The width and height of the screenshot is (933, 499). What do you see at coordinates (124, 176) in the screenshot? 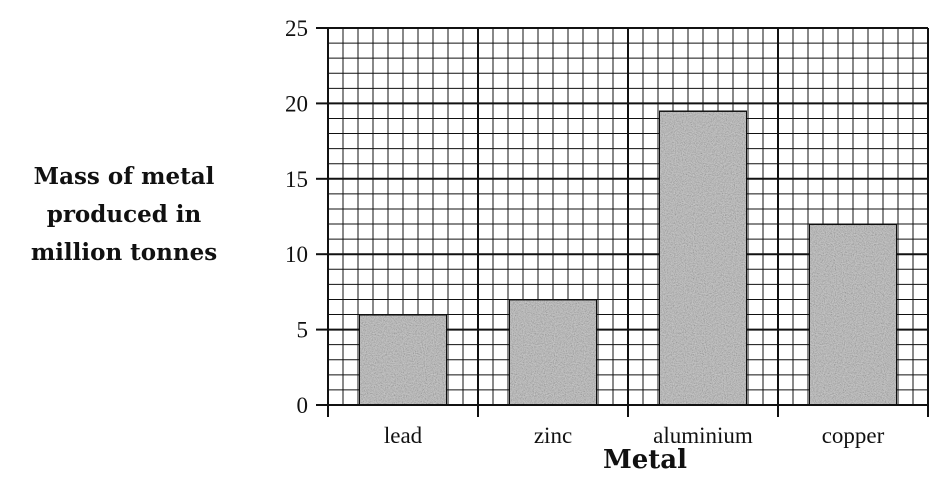
I see `y-axis-title-line-1: Mass of metal` at bounding box center [124, 176].